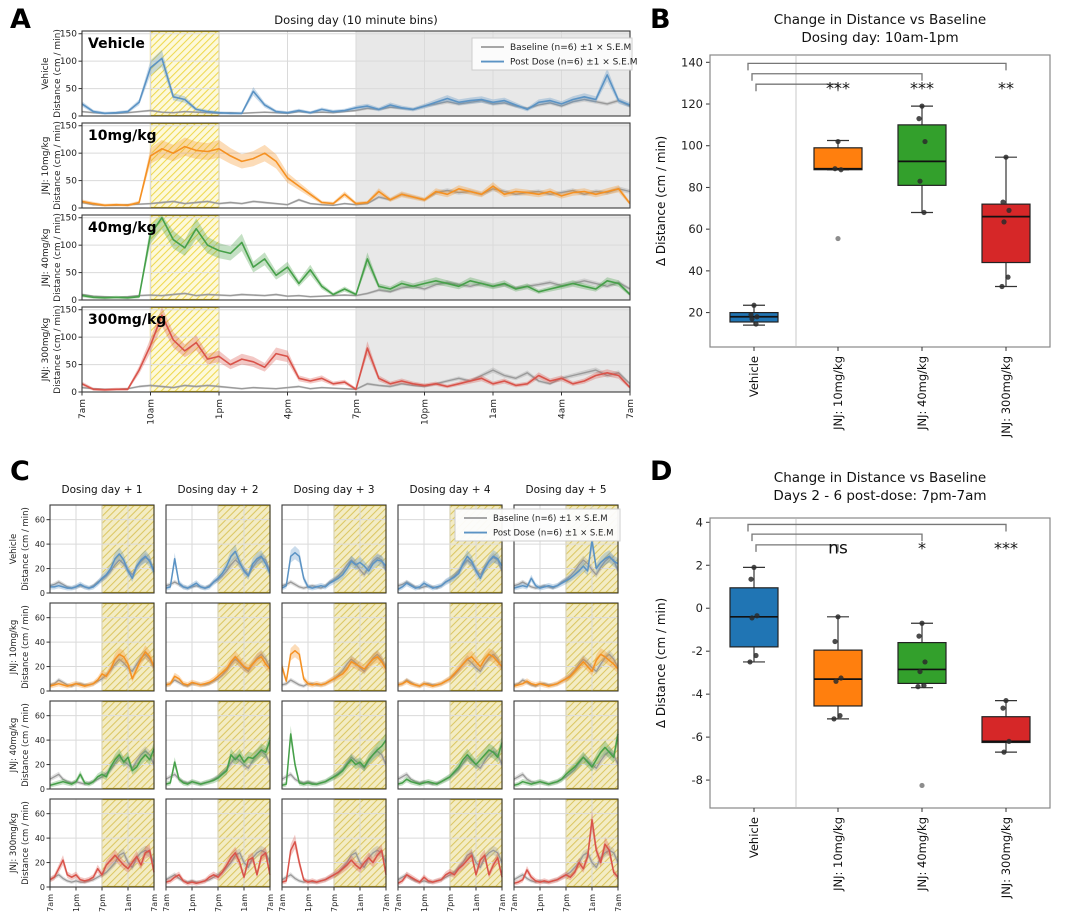 This screenshot has height=913, width=1065. I want to click on svg-text: 4, so click(699, 522).